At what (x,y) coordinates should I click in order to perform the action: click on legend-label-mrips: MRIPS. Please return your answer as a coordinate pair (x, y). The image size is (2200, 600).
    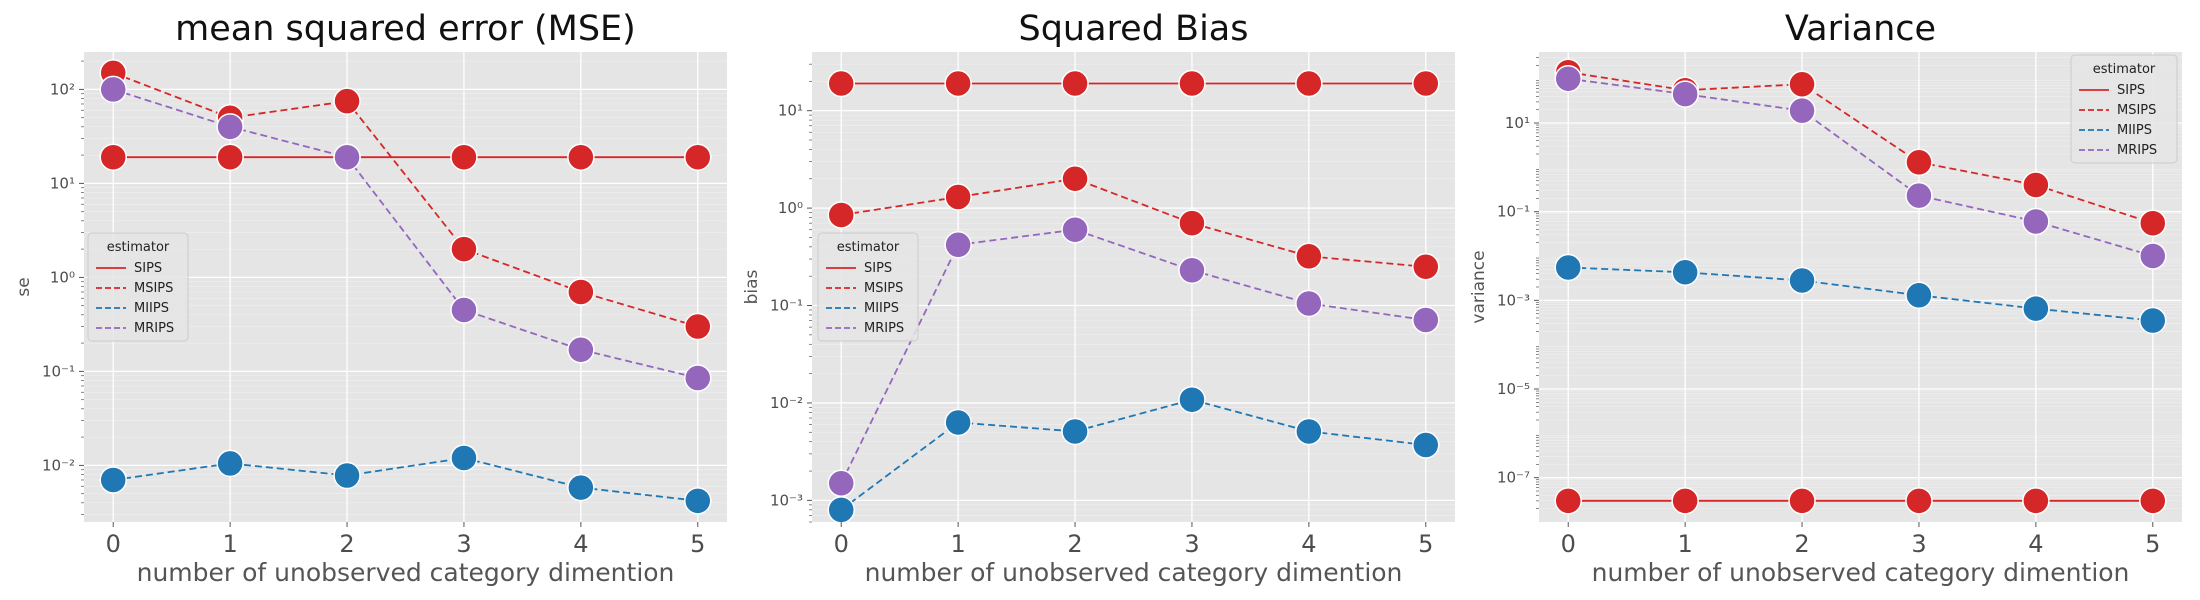
    Looking at the image, I should click on (884, 328).